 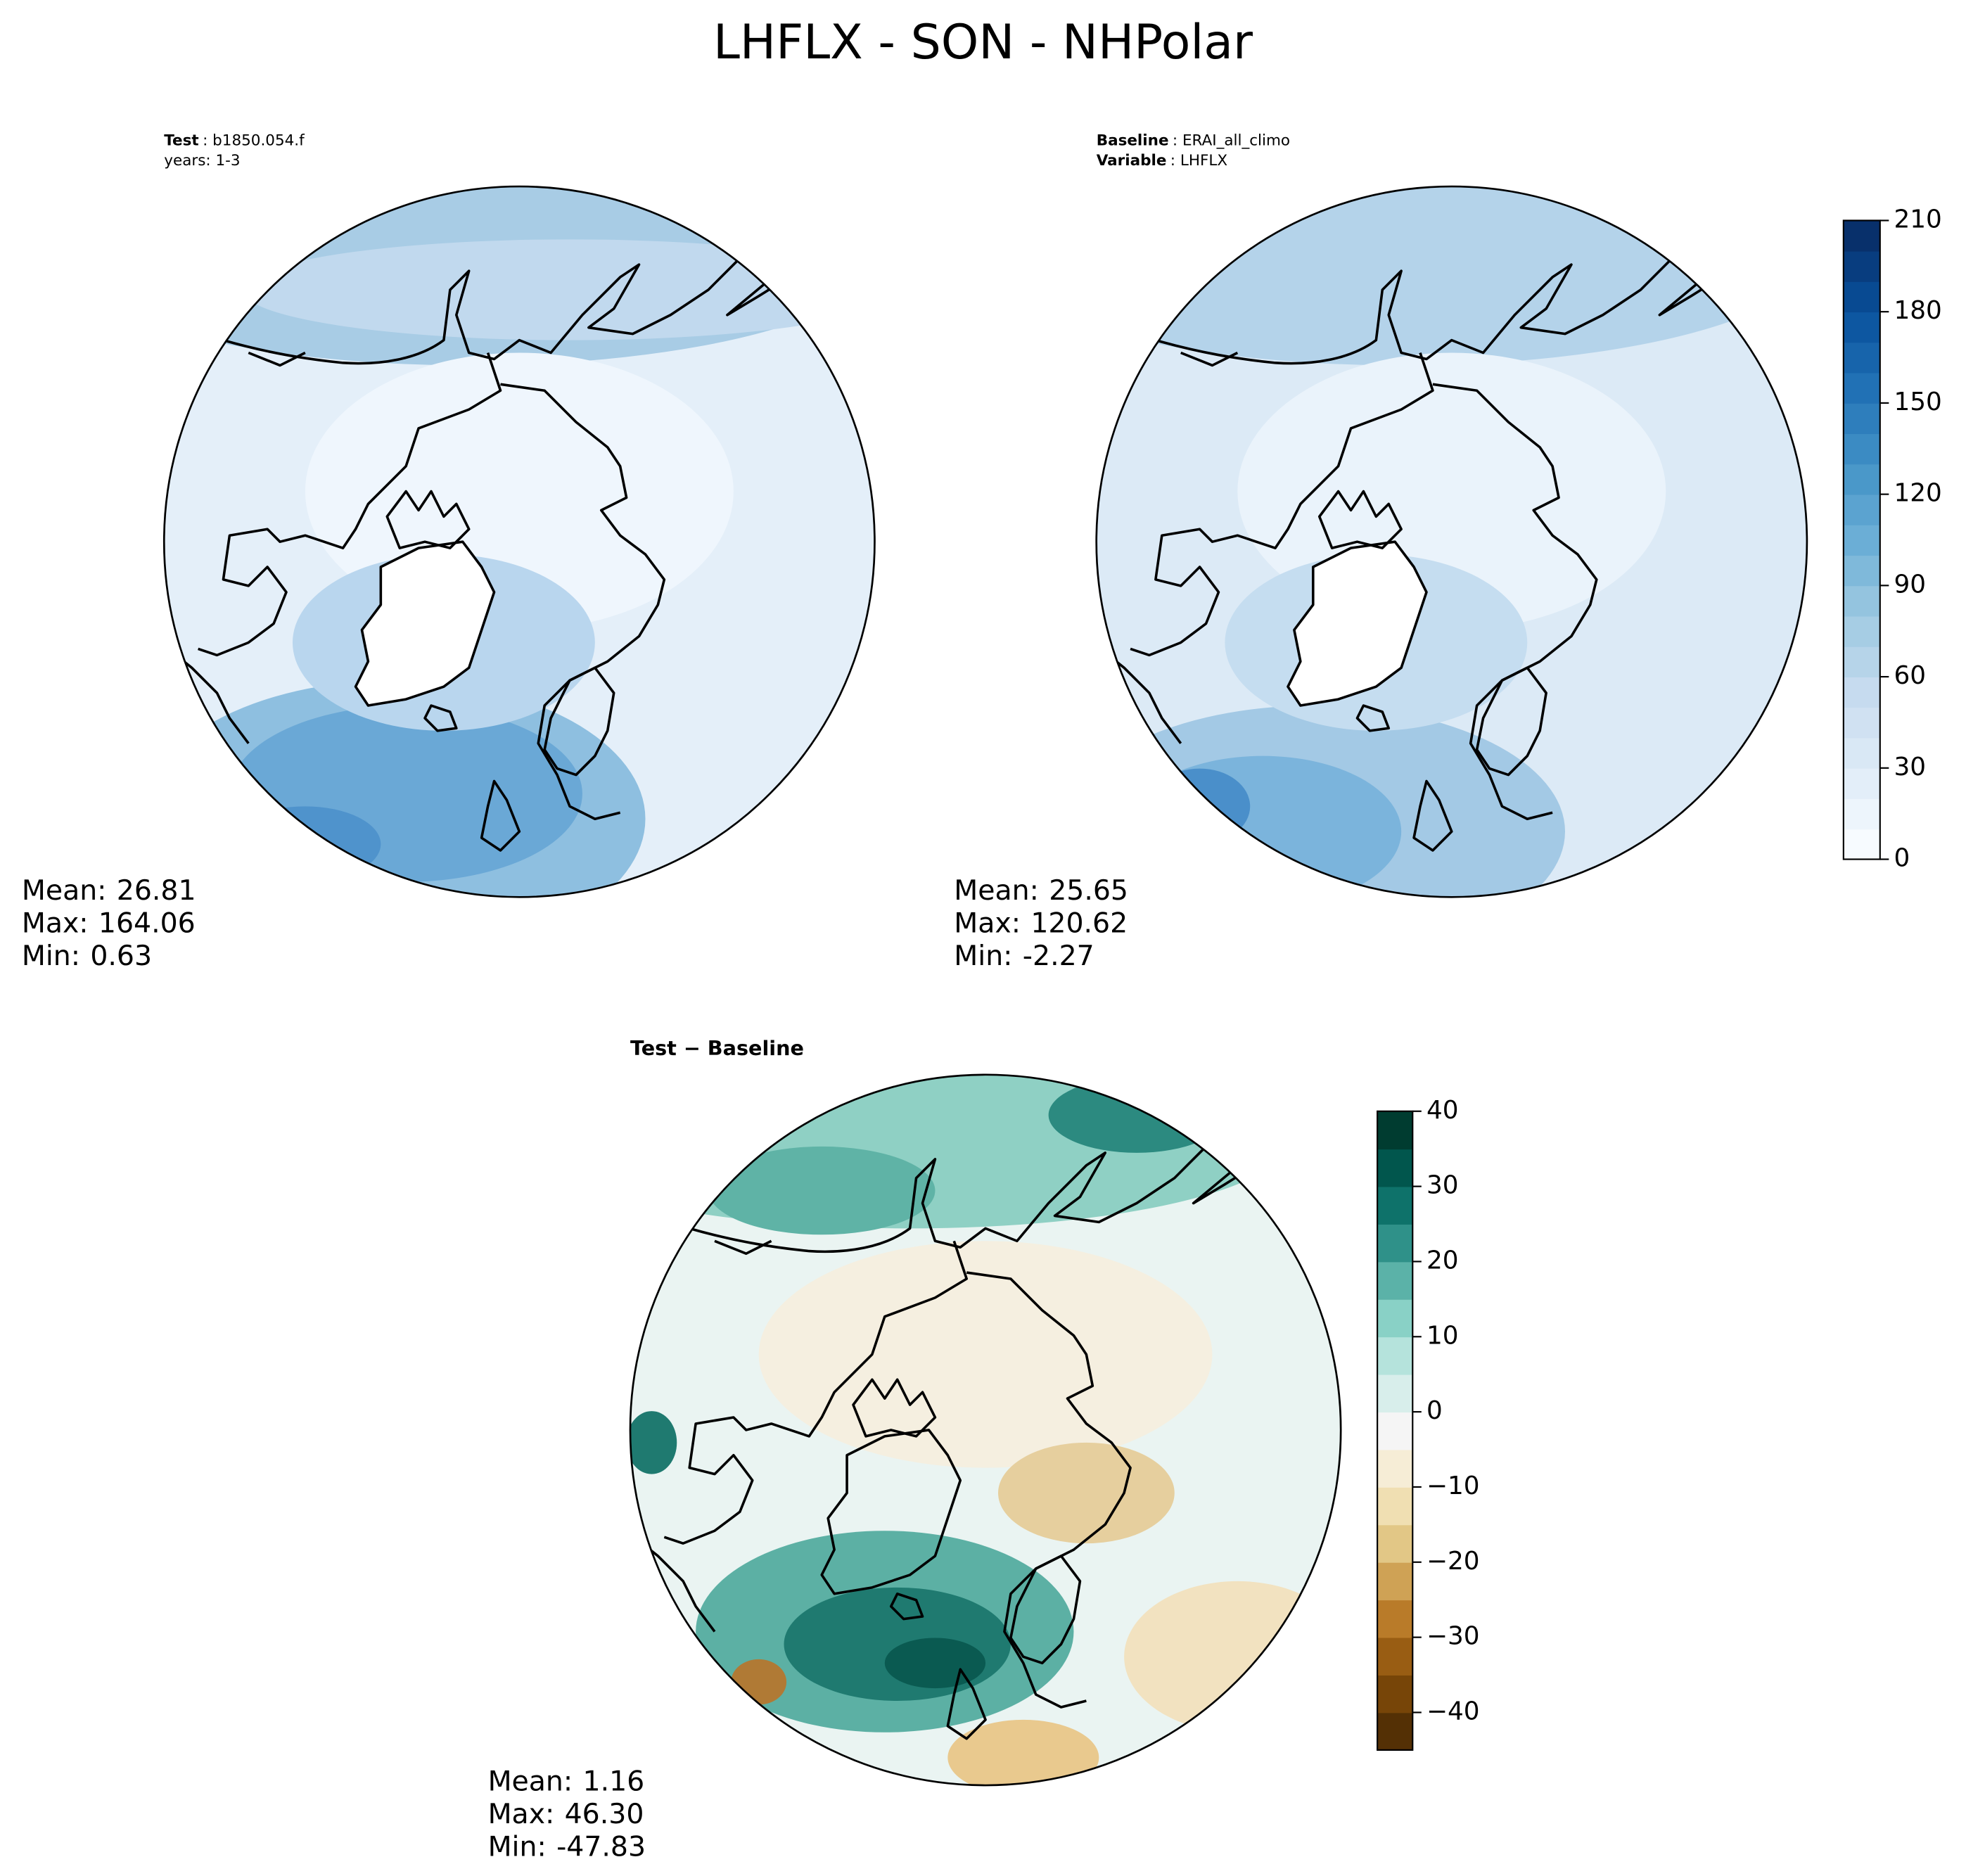 What do you see at coordinates (121, 956) in the screenshot?
I see `stat-value: 0.63` at bounding box center [121, 956].